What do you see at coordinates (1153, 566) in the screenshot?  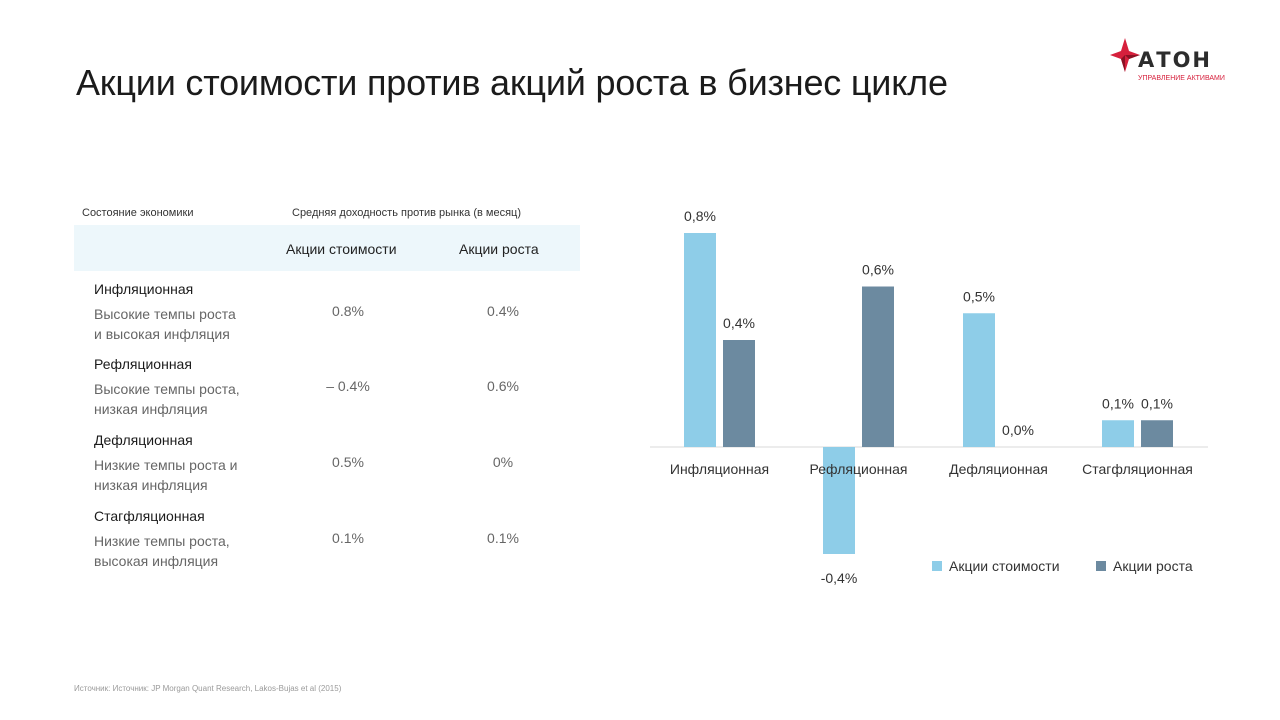 I see `legend-label-growth: Акции роста` at bounding box center [1153, 566].